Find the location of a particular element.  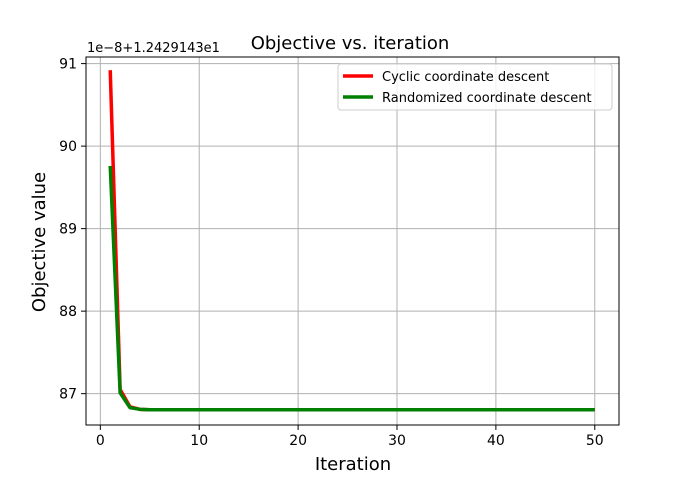

y-tick-label: 88 is located at coordinates (68, 312).